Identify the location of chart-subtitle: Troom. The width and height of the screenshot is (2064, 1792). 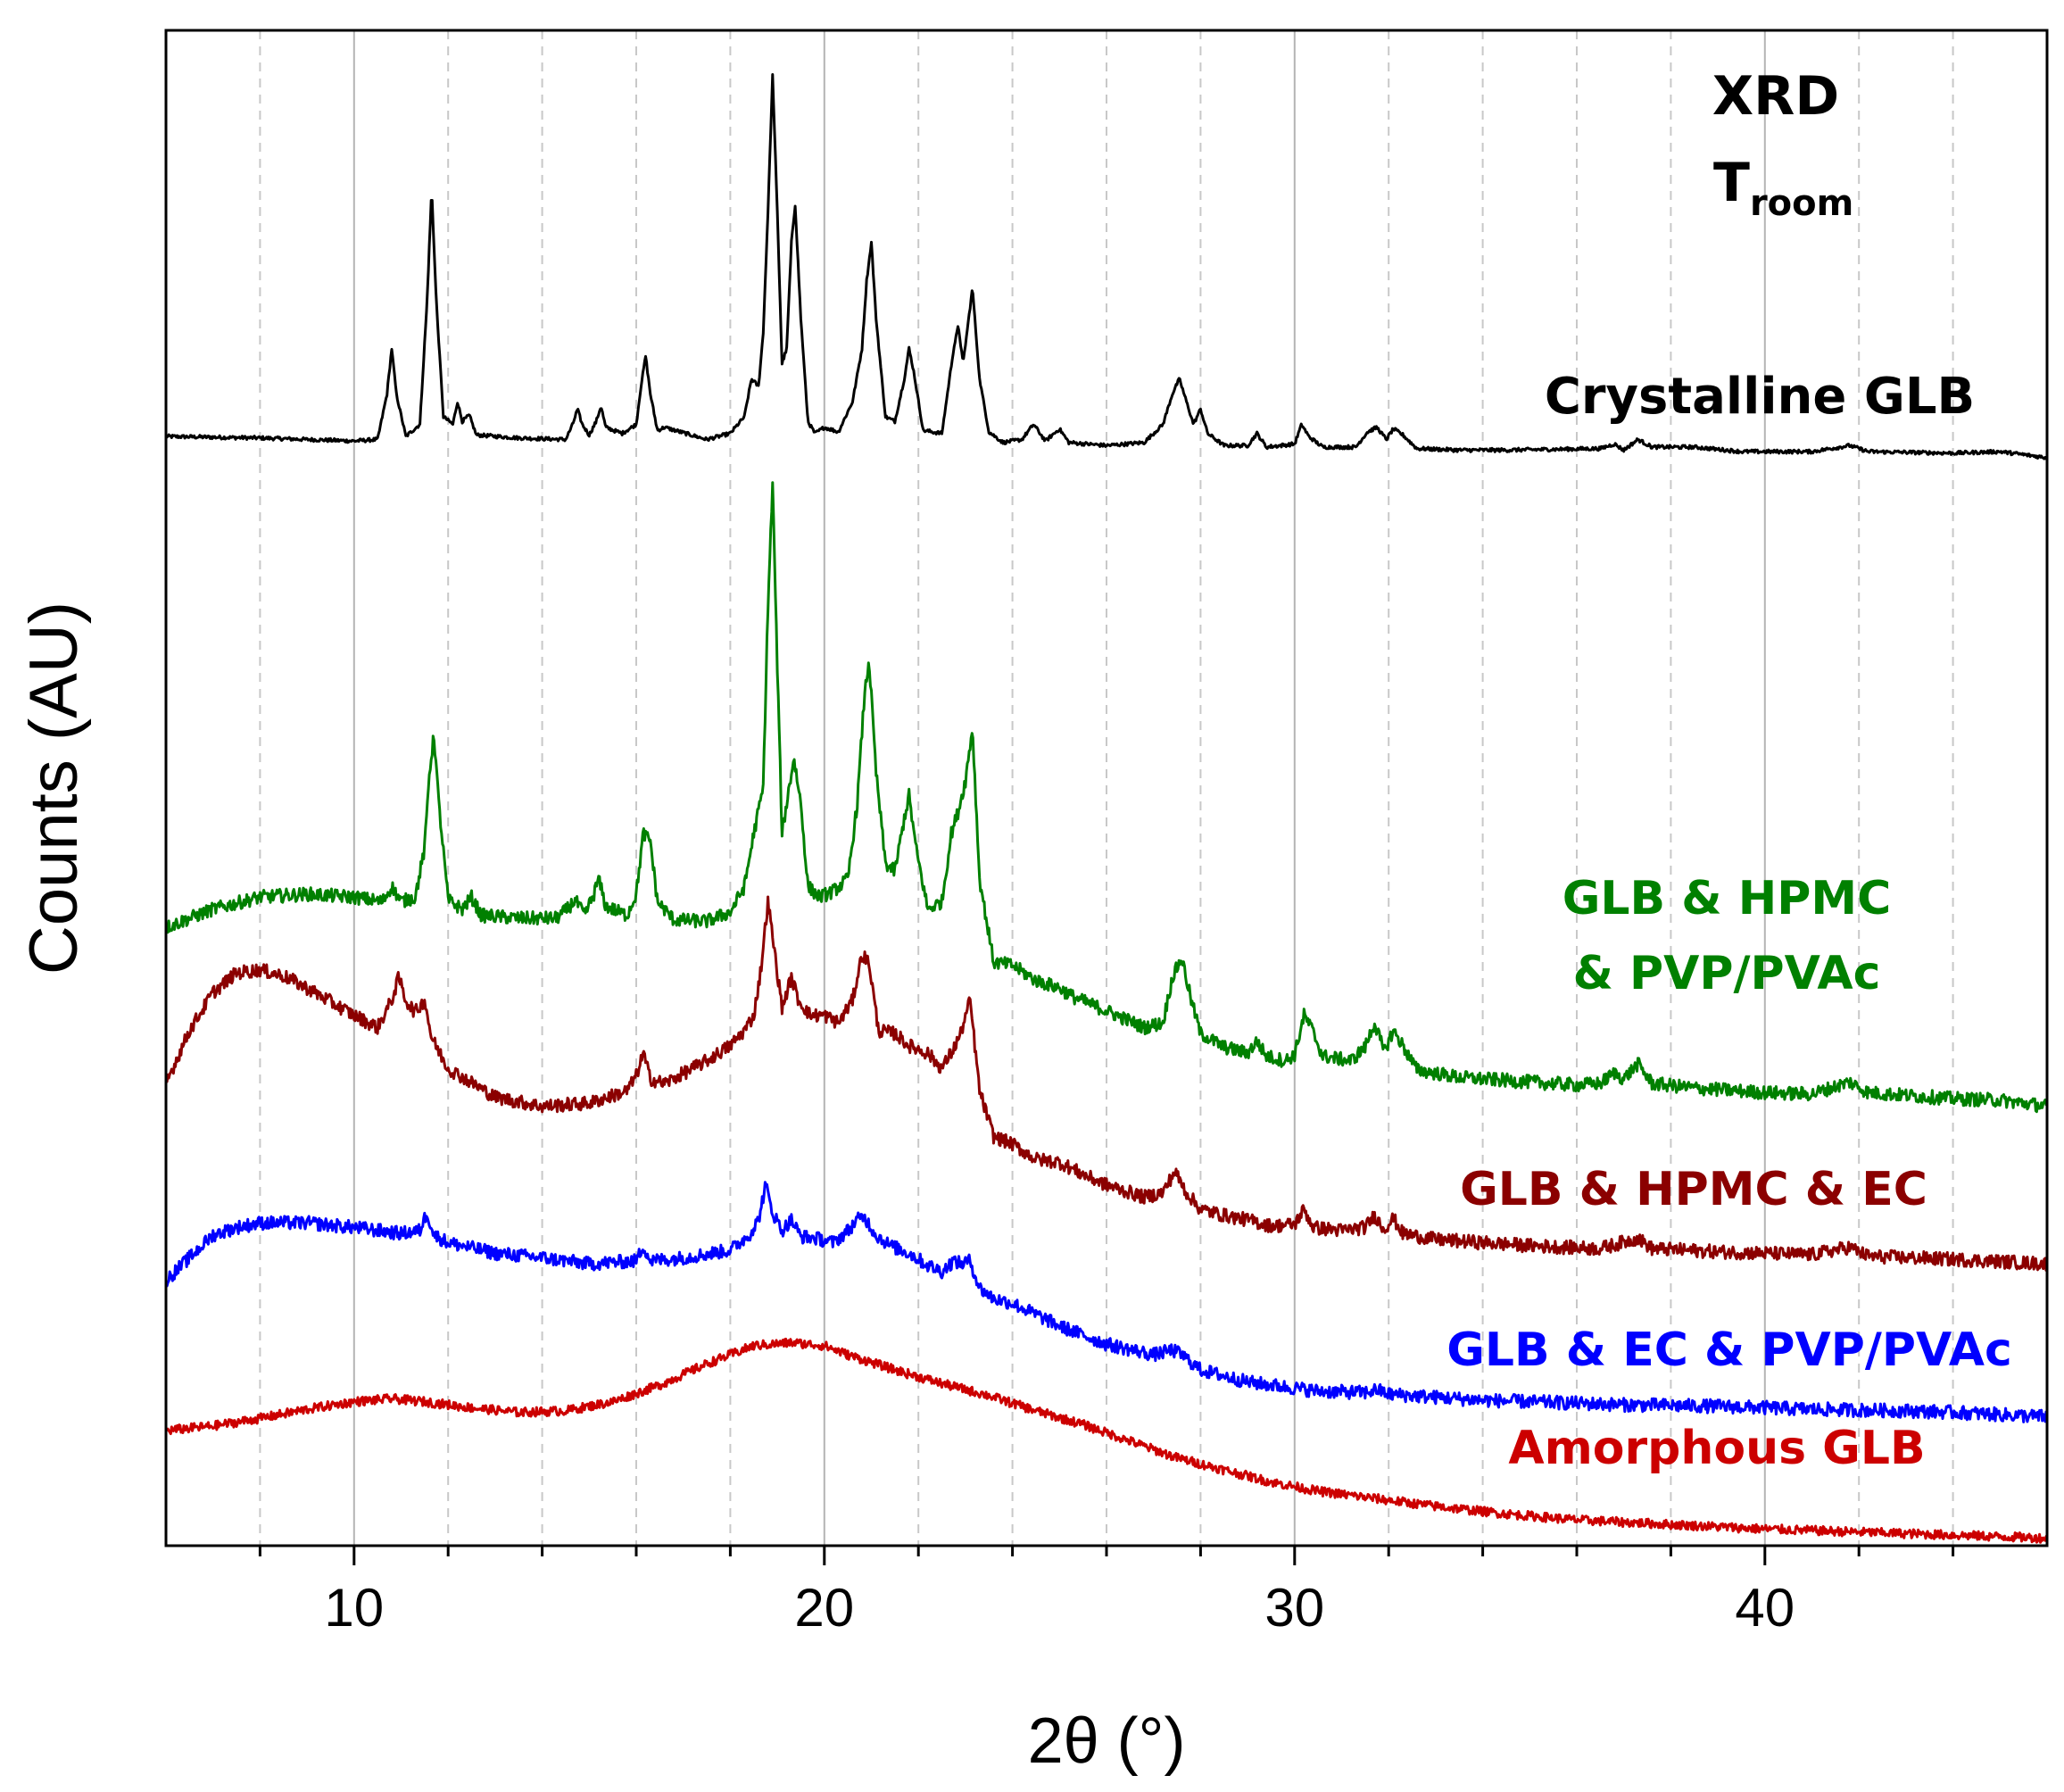
(1783, 188).